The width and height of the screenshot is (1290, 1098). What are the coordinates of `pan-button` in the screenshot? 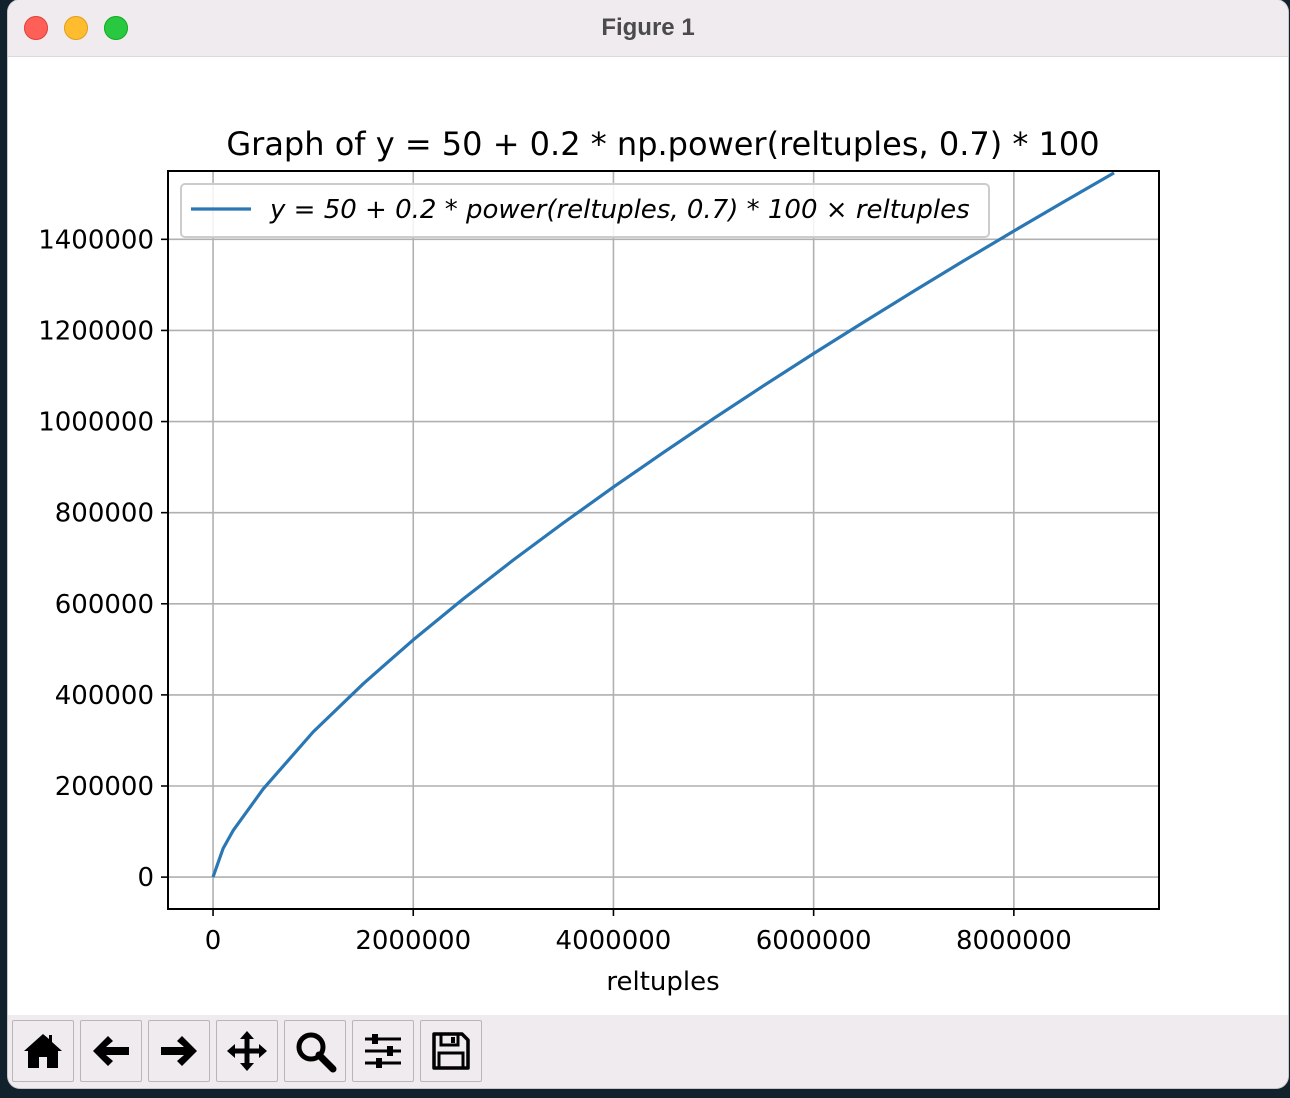 It's located at (247, 1051).